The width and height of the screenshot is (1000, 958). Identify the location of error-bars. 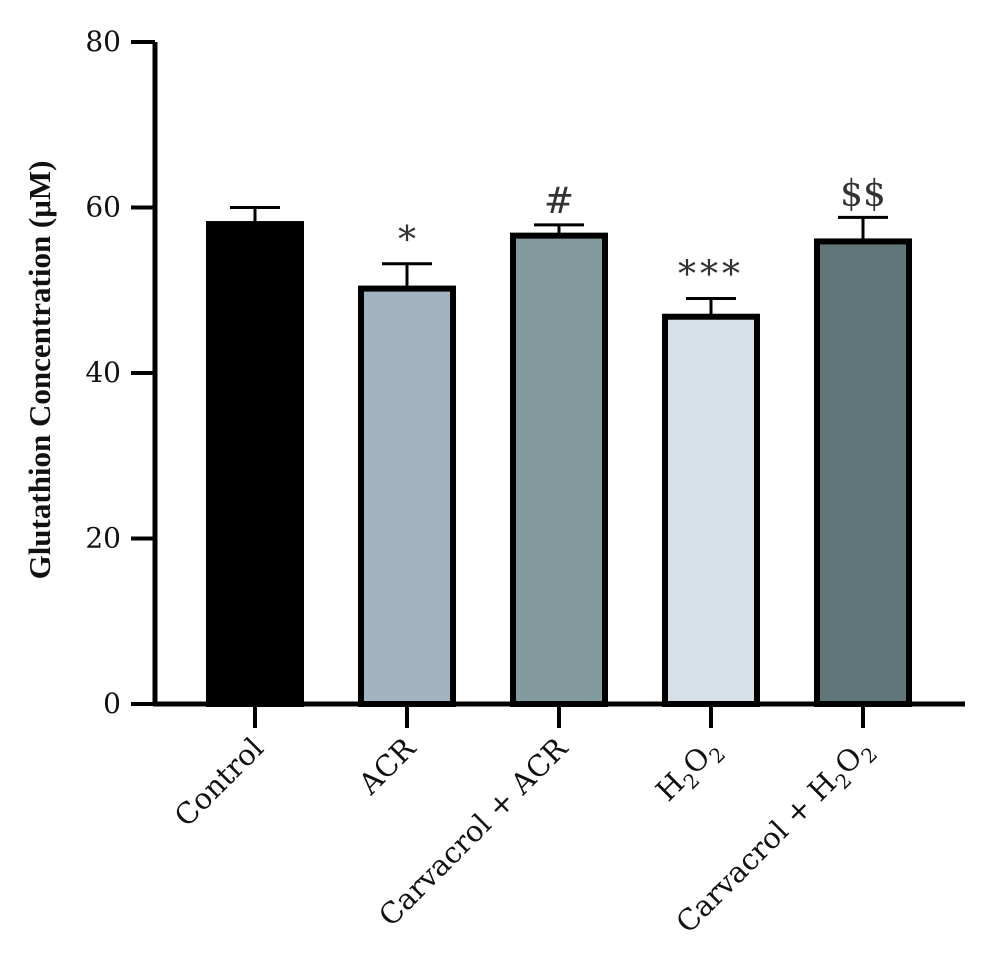
(559, 261).